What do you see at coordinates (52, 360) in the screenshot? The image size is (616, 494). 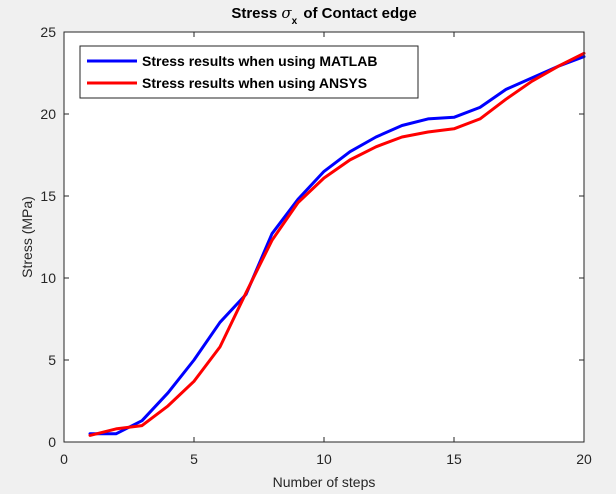 I see `y-tick-label: 5` at bounding box center [52, 360].